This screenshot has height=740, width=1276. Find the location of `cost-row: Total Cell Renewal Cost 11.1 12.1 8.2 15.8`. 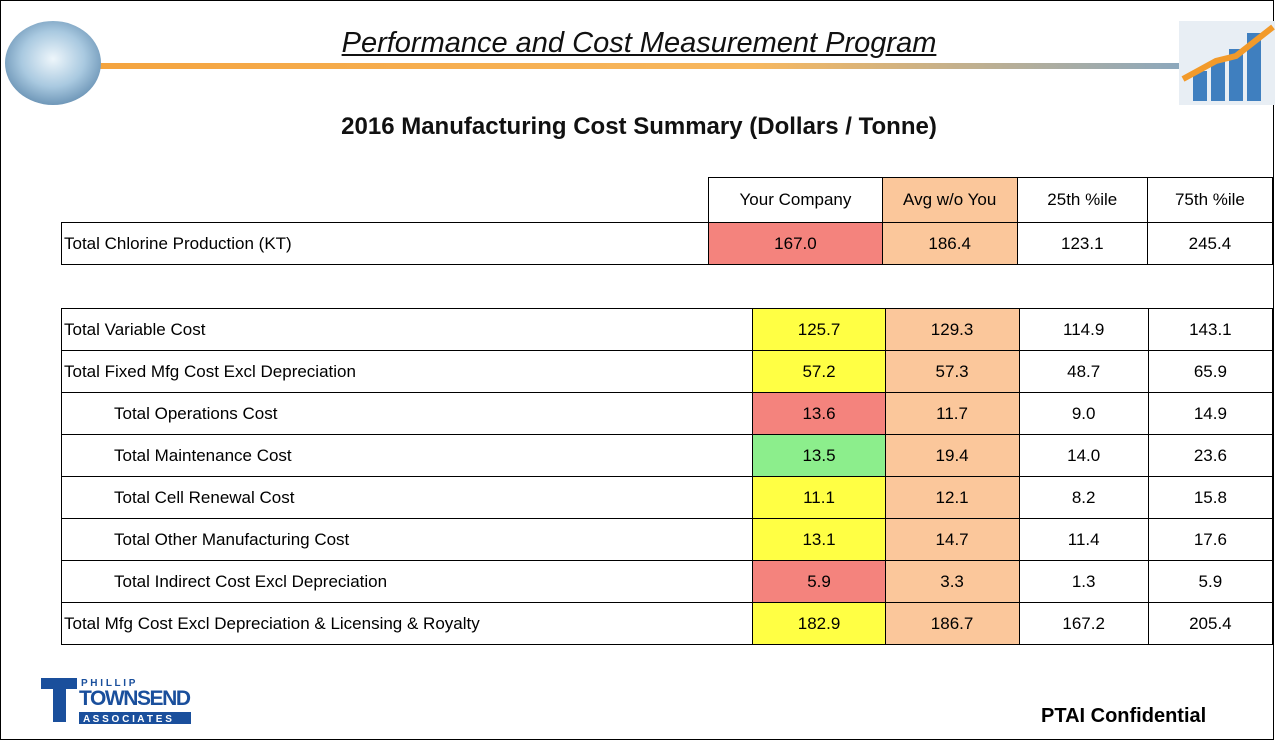

cost-row: Total Cell Renewal Cost 11.1 12.1 8.2 15.8 is located at coordinates (667, 497).